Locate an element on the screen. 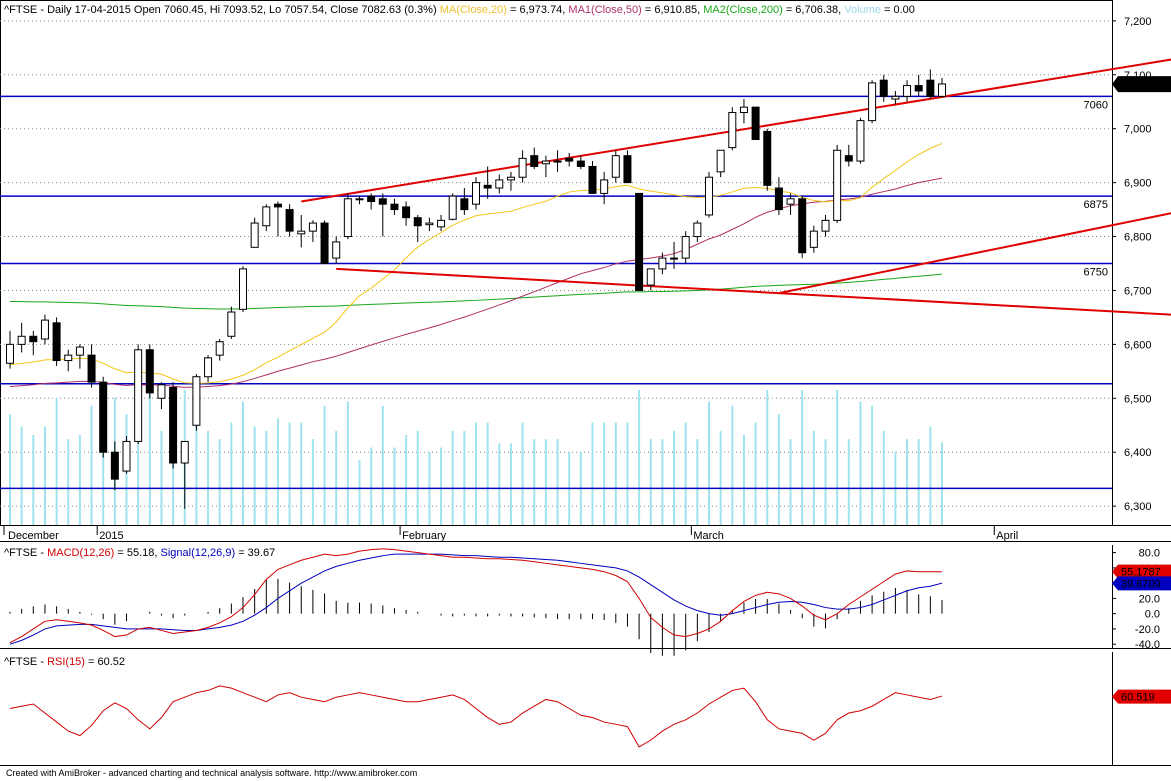  macd-tick-label: -40.0 is located at coordinates (1147, 645).